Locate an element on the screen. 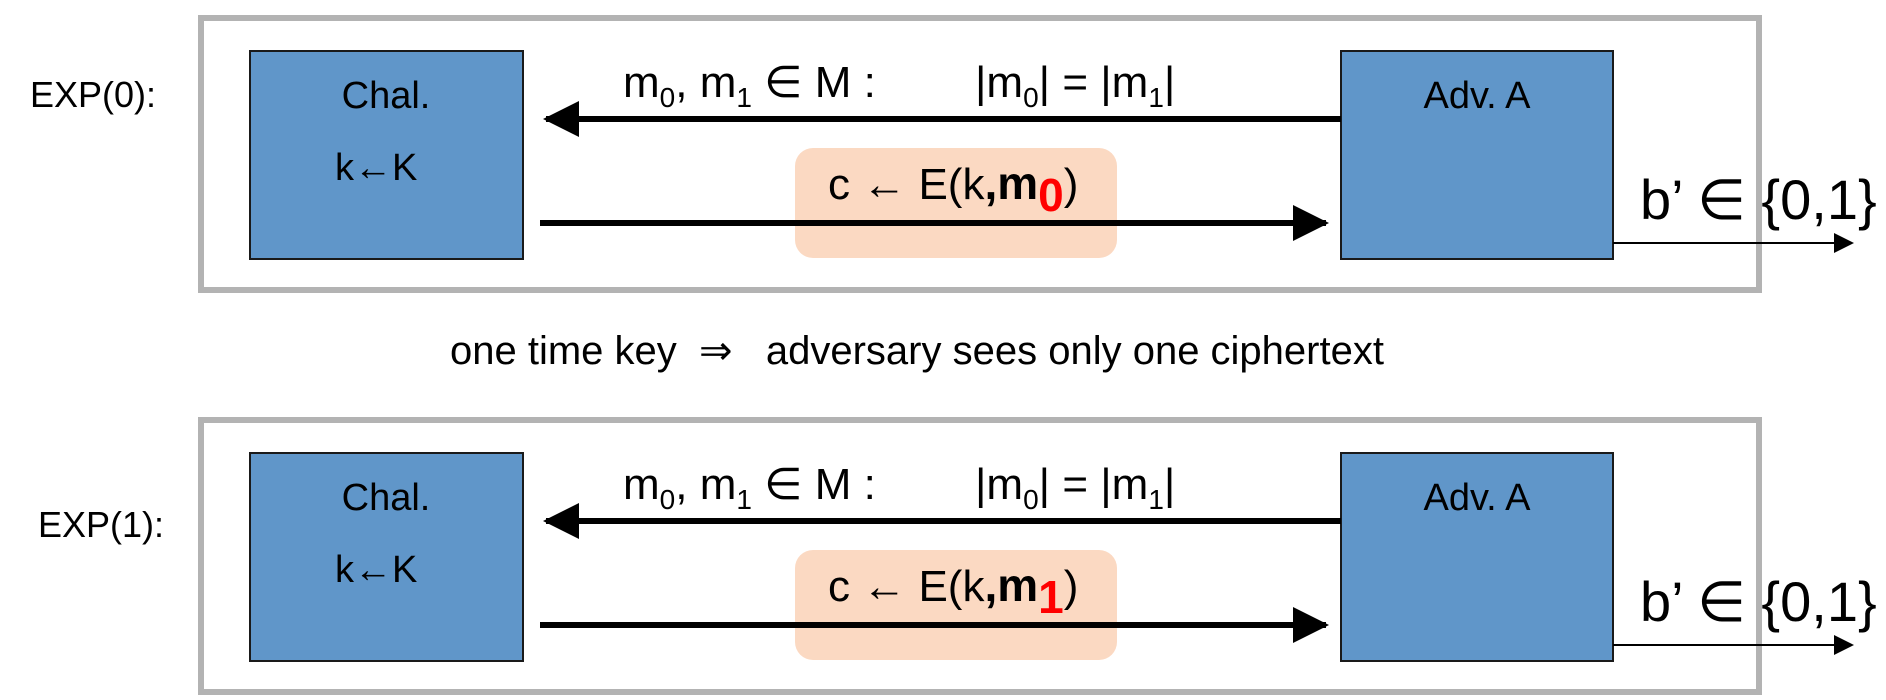  ciphertext-label: c ← E(k,m0) is located at coordinates (953, 189).